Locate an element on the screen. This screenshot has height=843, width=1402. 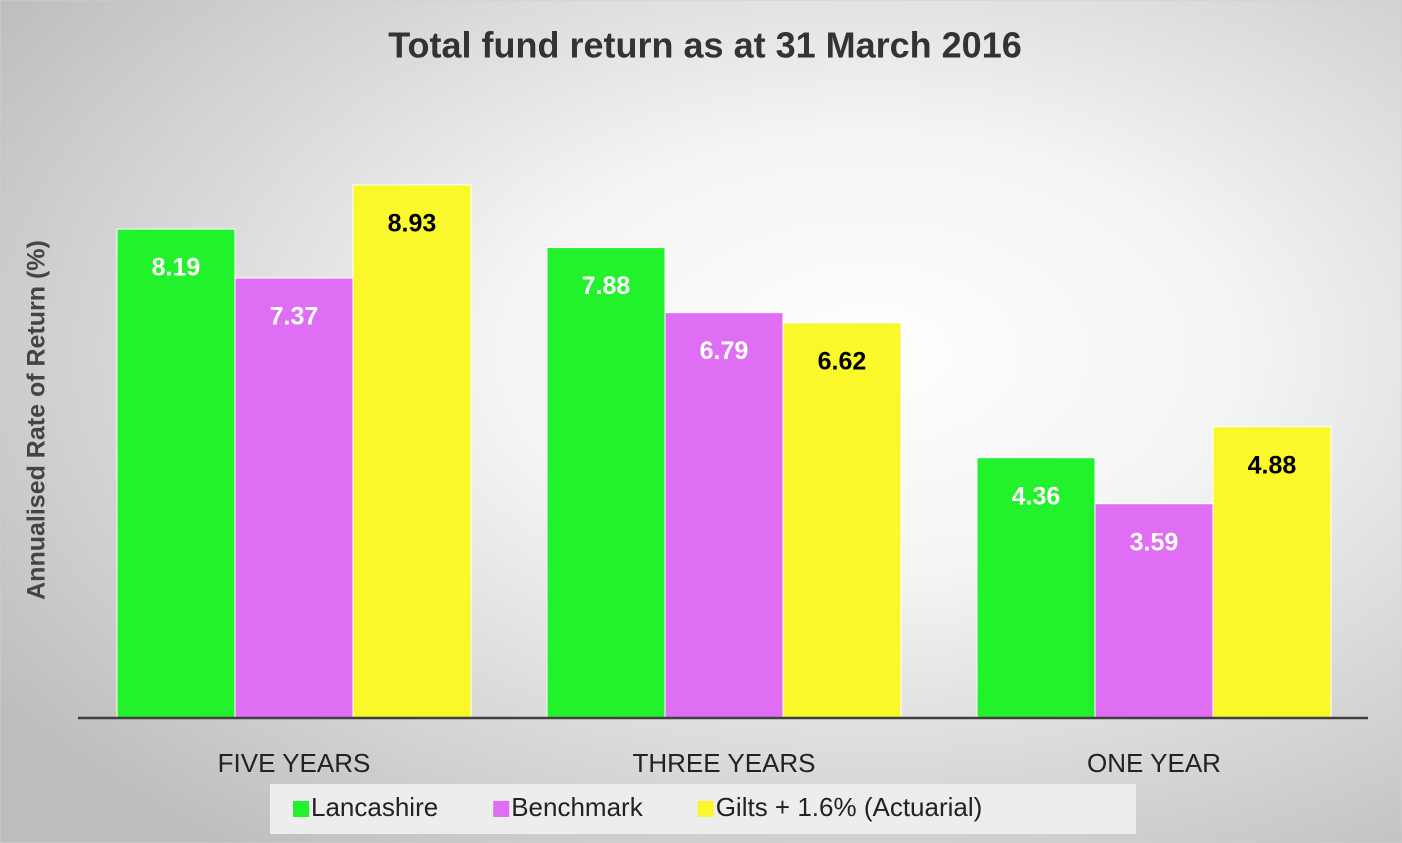
legend-label: Benchmark is located at coordinates (577, 807).